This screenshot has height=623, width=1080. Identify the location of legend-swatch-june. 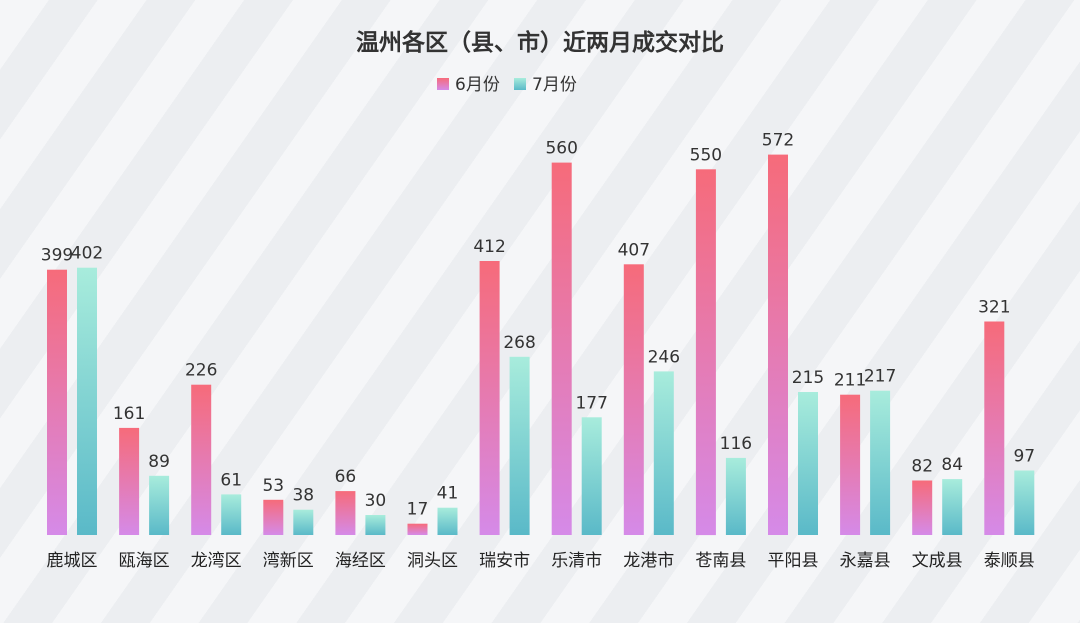
(443, 84).